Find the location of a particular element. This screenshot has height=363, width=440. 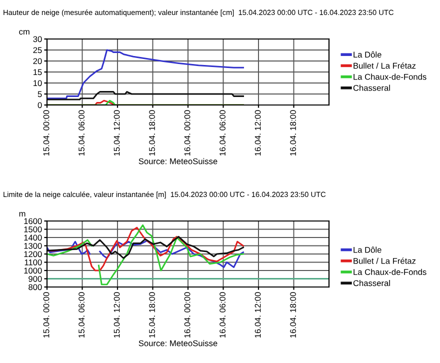

y-tick-label: 30 is located at coordinates (37, 39).